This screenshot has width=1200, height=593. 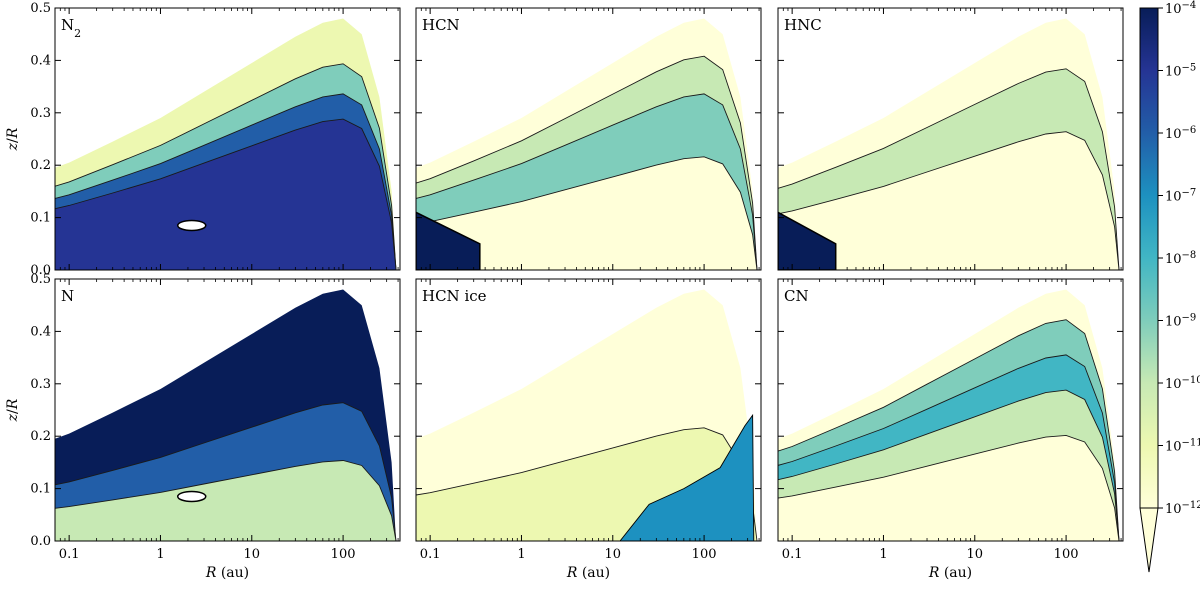 What do you see at coordinates (67, 296) in the screenshot?
I see `panel-title: N` at bounding box center [67, 296].